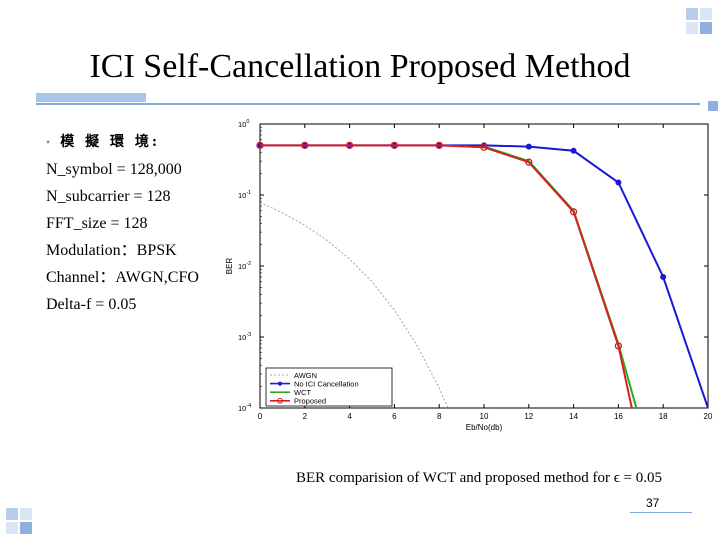 This screenshot has height=540, width=720. What do you see at coordinates (244, 408) in the screenshot?
I see `y-tick-label: 10⁻⁴` at bounding box center [244, 408].